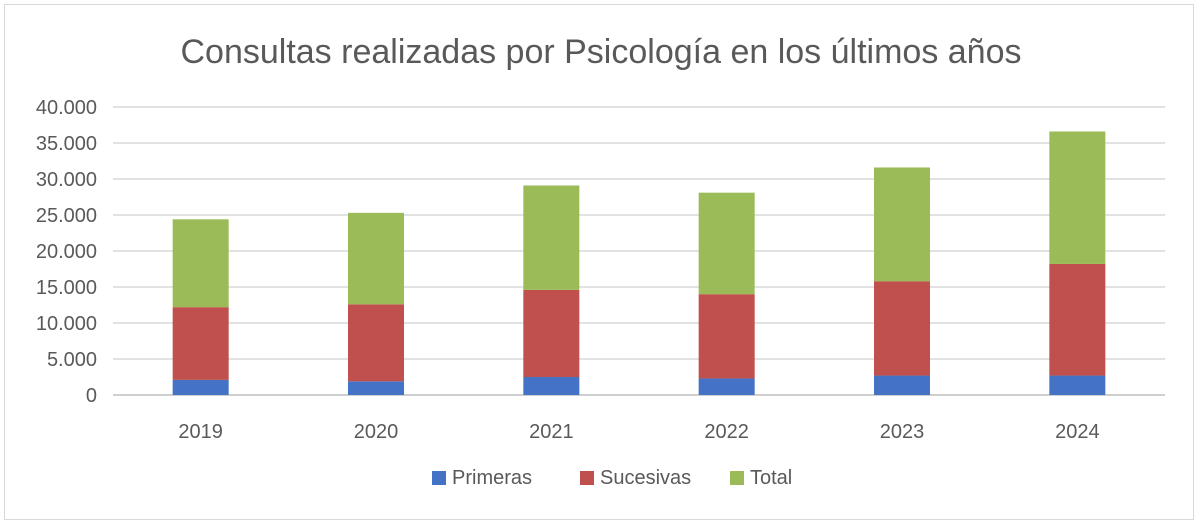 The width and height of the screenshot is (1200, 526). I want to click on y-tick-label: 40.000, so click(66, 108).